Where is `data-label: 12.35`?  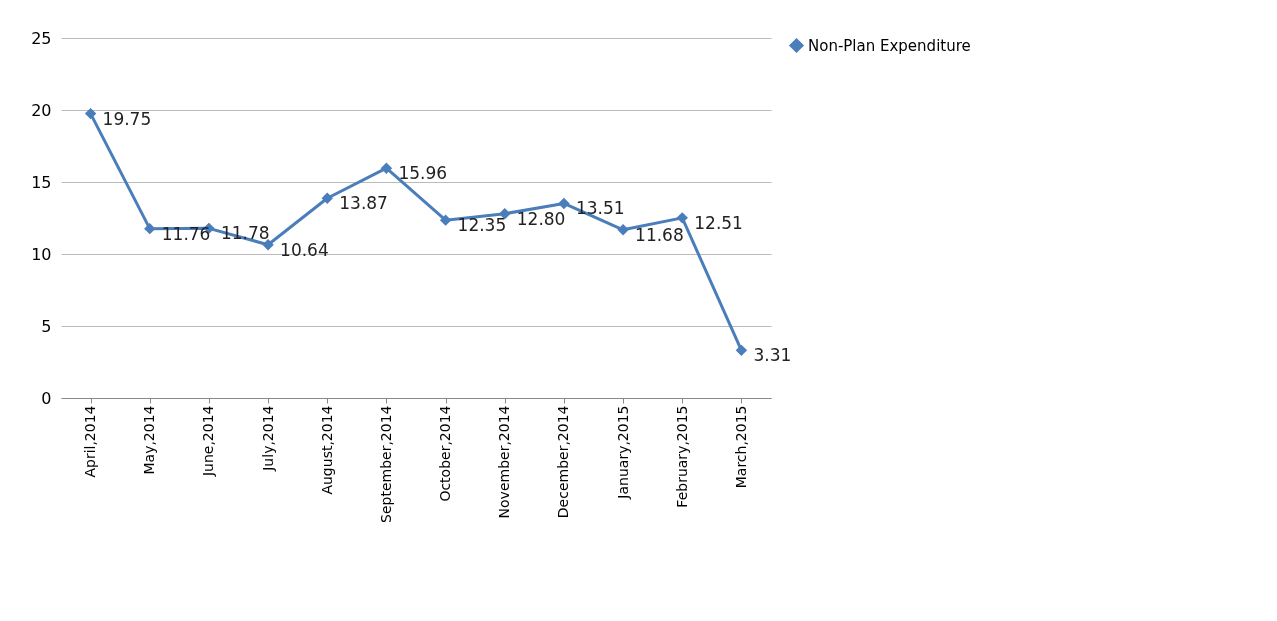
data-label: 12.35 is located at coordinates (482, 225).